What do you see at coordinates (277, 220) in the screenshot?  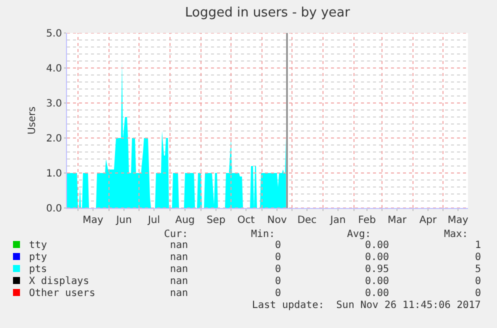 I see `x-tick-label: Nov` at bounding box center [277, 220].